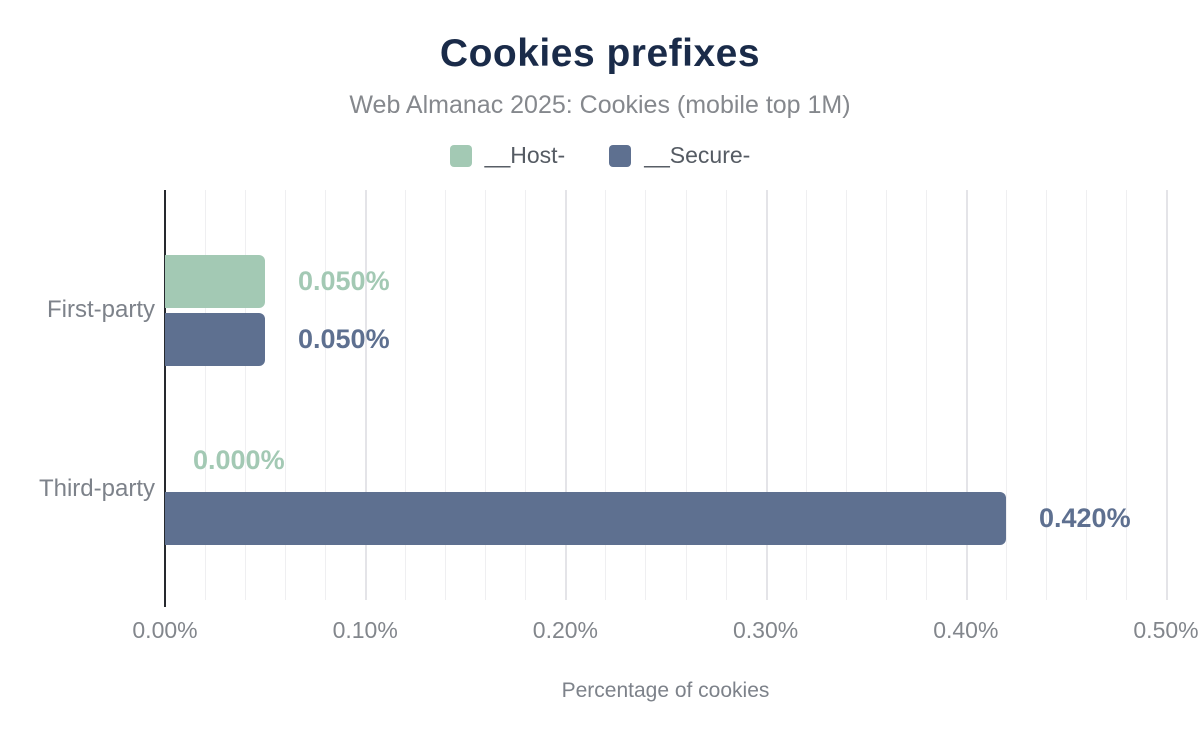 This screenshot has height=742, width=1200. What do you see at coordinates (165, 398) in the screenshot?
I see `y-axis-line` at bounding box center [165, 398].